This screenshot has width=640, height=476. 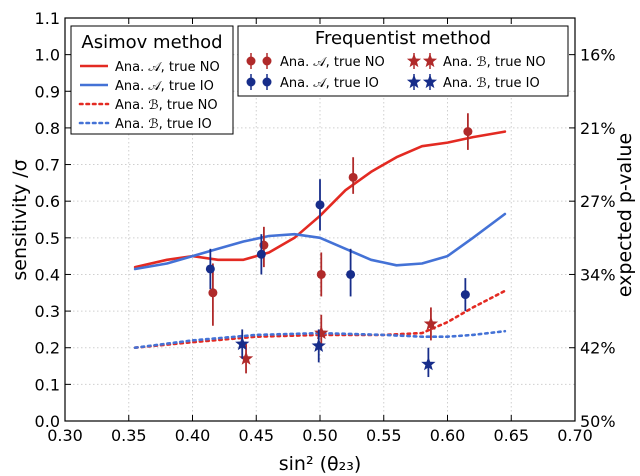 I want to click on legend-title: Asimov method, so click(x=151, y=42).